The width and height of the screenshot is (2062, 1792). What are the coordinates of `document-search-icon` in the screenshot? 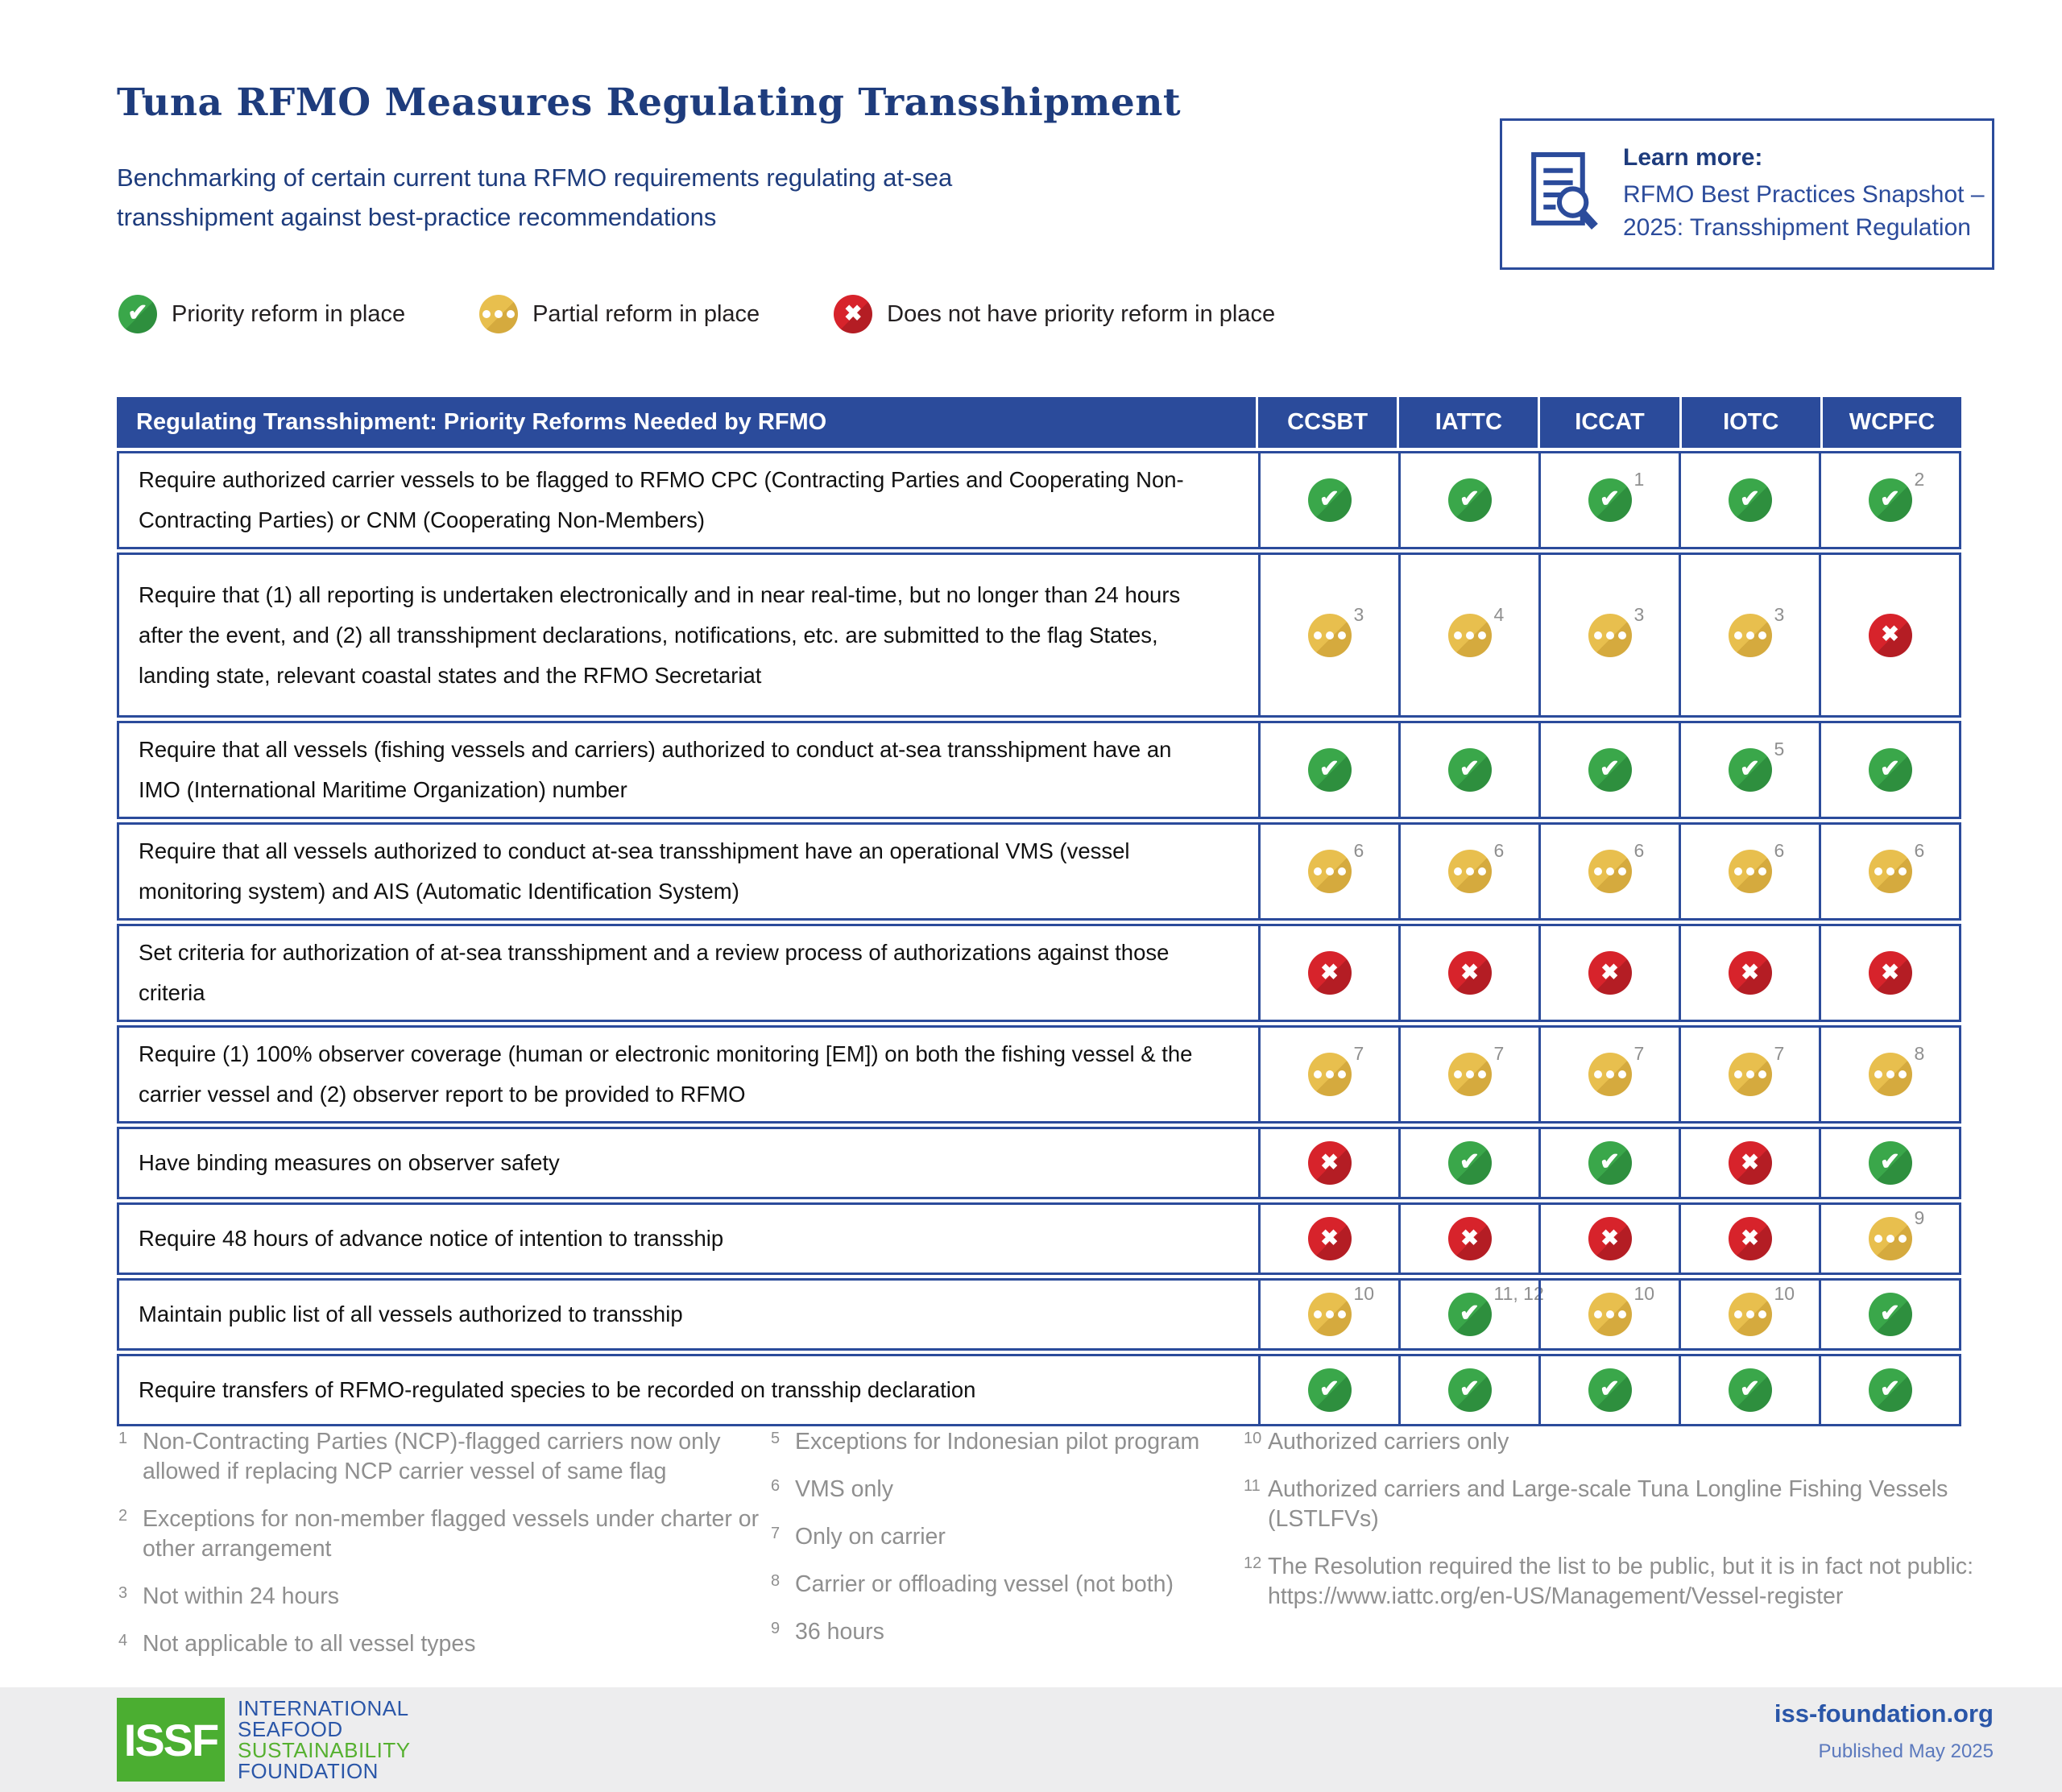 It's located at (1562, 194).